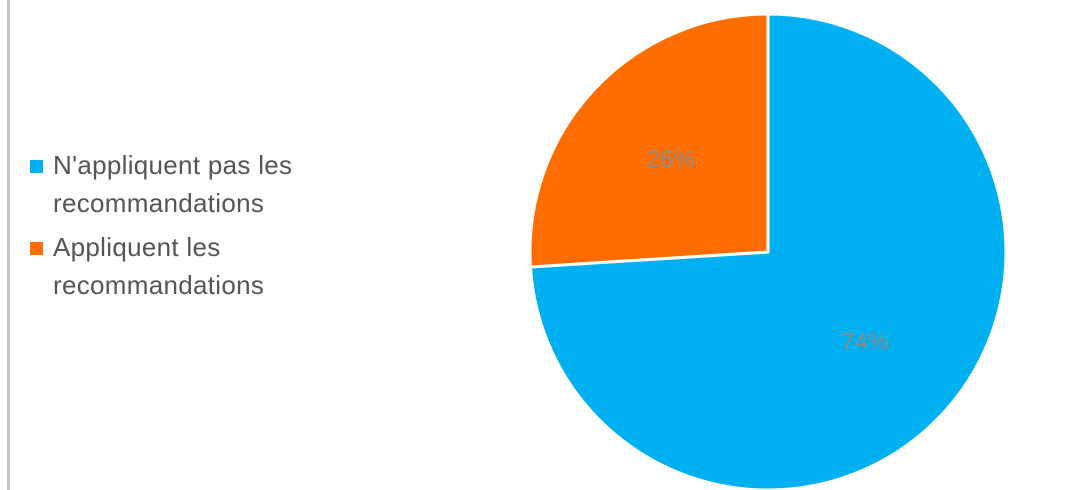 The width and height of the screenshot is (1071, 490). What do you see at coordinates (649, 140) in the screenshot?
I see `pie-slice-applying` at bounding box center [649, 140].